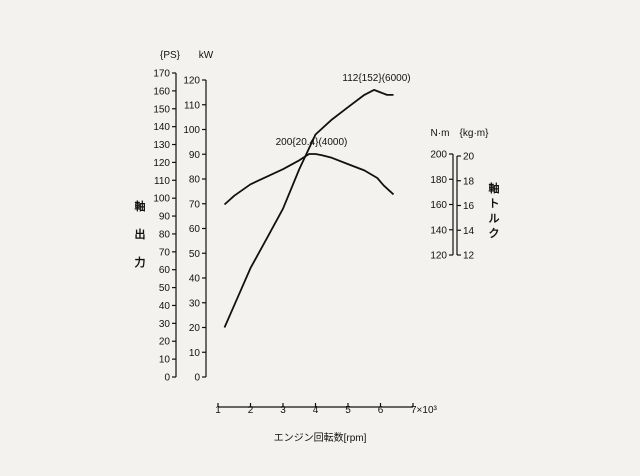 Image resolution: width=640 pixels, height=476 pixels. Describe the element at coordinates (165, 288) in the screenshot. I see `ps-axis-tick-label: 50` at that location.